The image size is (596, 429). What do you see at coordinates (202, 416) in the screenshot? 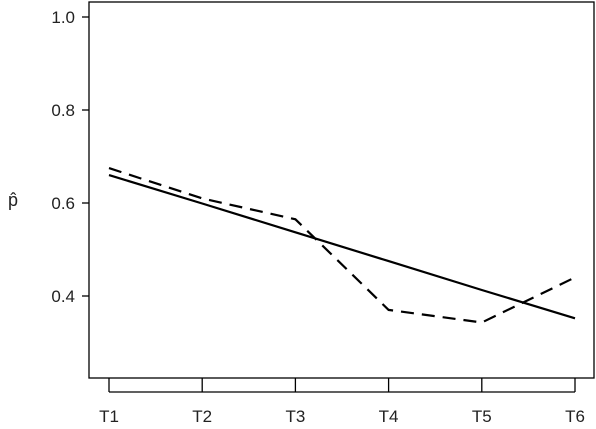
I see `x-tick-label: T2` at bounding box center [202, 416].